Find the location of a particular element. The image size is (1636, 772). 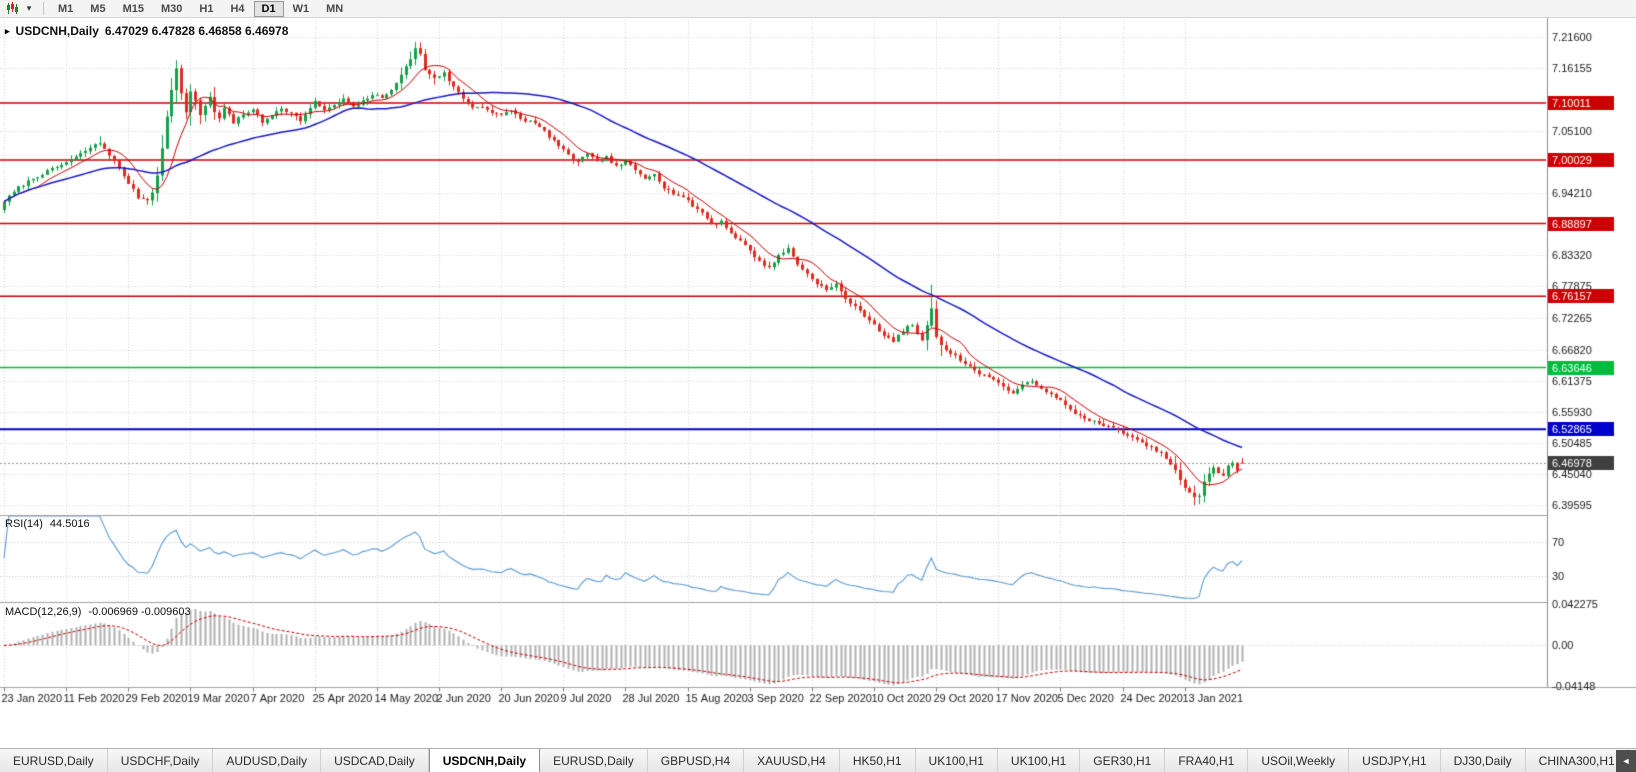

timeframe-button-h1: H1 is located at coordinates (206, 9).